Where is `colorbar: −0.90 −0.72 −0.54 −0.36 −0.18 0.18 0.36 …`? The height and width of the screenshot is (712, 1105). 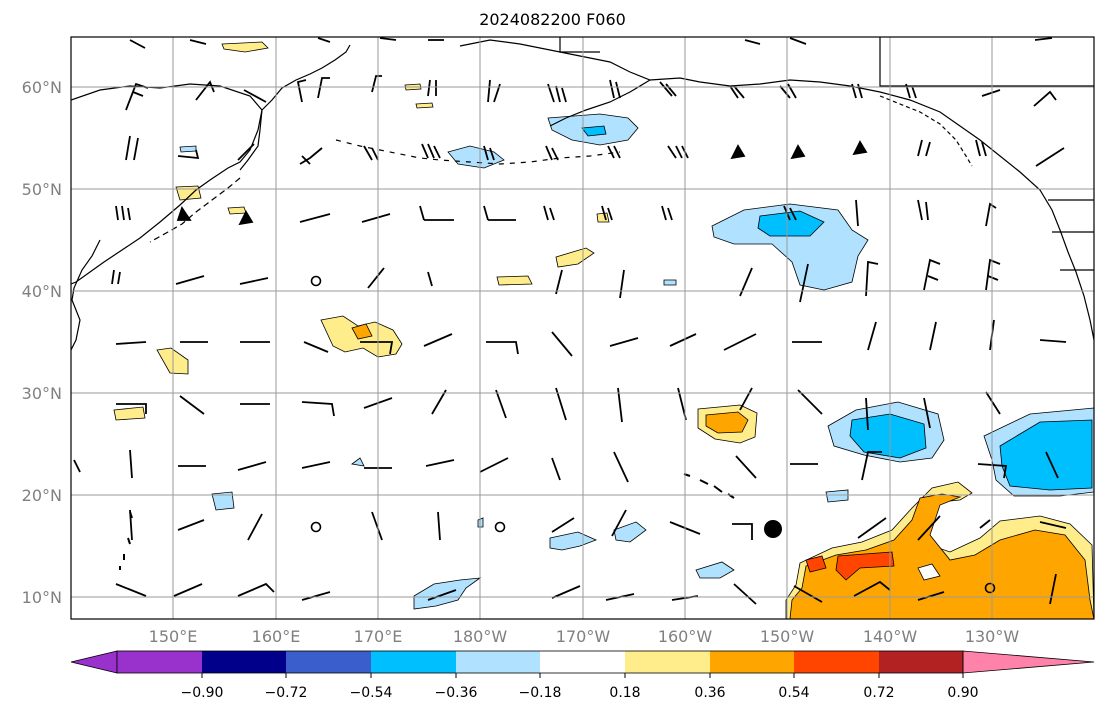
colorbar: −0.90 −0.72 −0.54 −0.36 −0.18 0.18 0.36 … is located at coordinates (582, 675).